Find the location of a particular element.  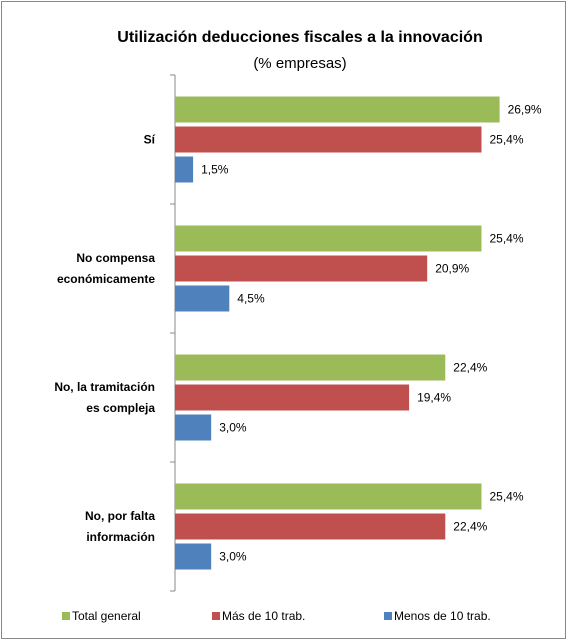

y-tick-label: No compensa económicamente is located at coordinates (105, 268).